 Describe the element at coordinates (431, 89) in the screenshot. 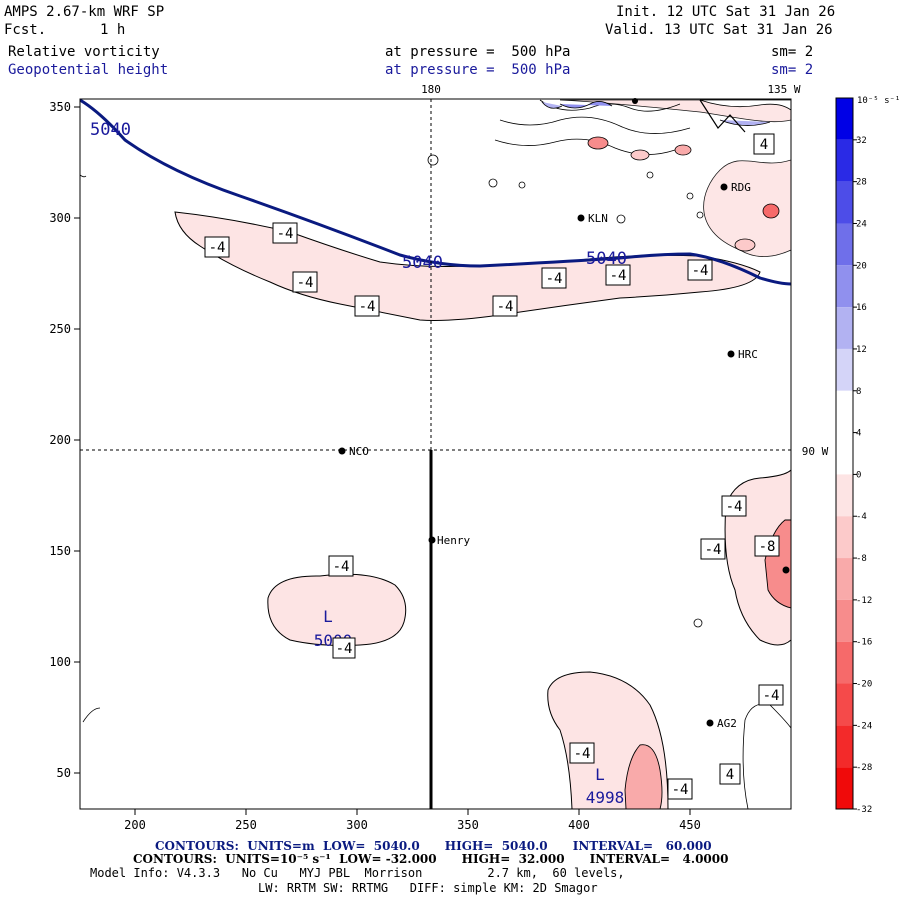

I see `longitude-180-label: 180` at that location.